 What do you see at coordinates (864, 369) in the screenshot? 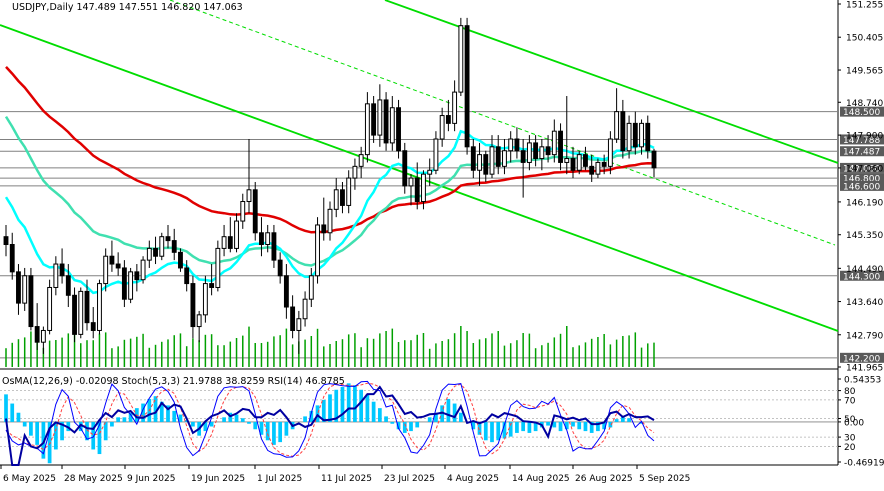
I see `price-tick-label: 141.965` at bounding box center [864, 369].